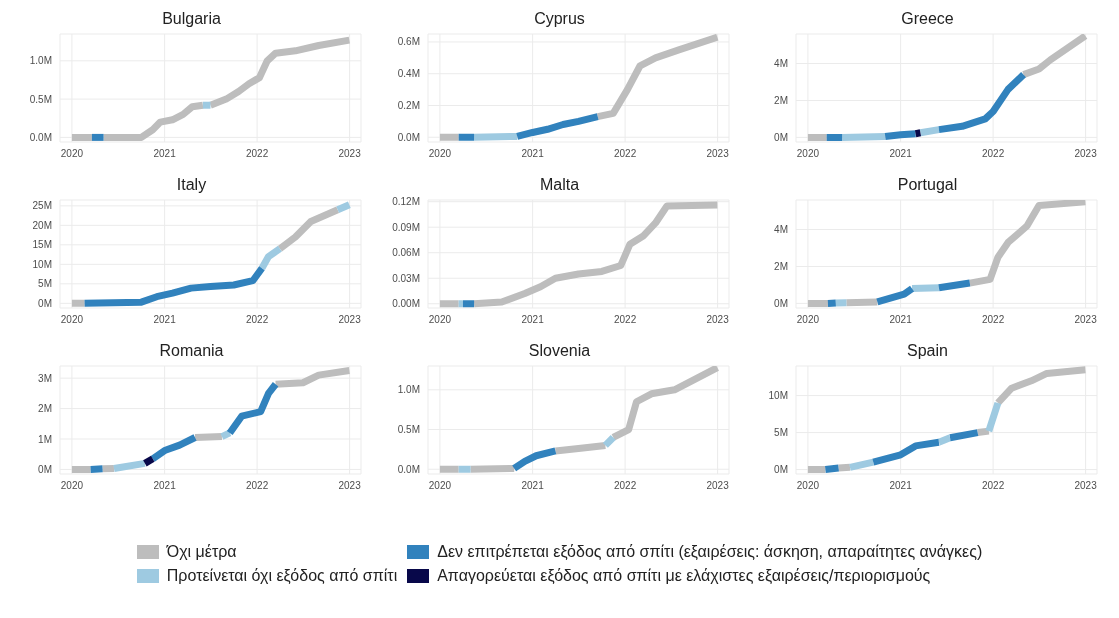 The height and width of the screenshot is (618, 1119). What do you see at coordinates (927, 351) in the screenshot?
I see `chart-title: Spain` at bounding box center [927, 351].